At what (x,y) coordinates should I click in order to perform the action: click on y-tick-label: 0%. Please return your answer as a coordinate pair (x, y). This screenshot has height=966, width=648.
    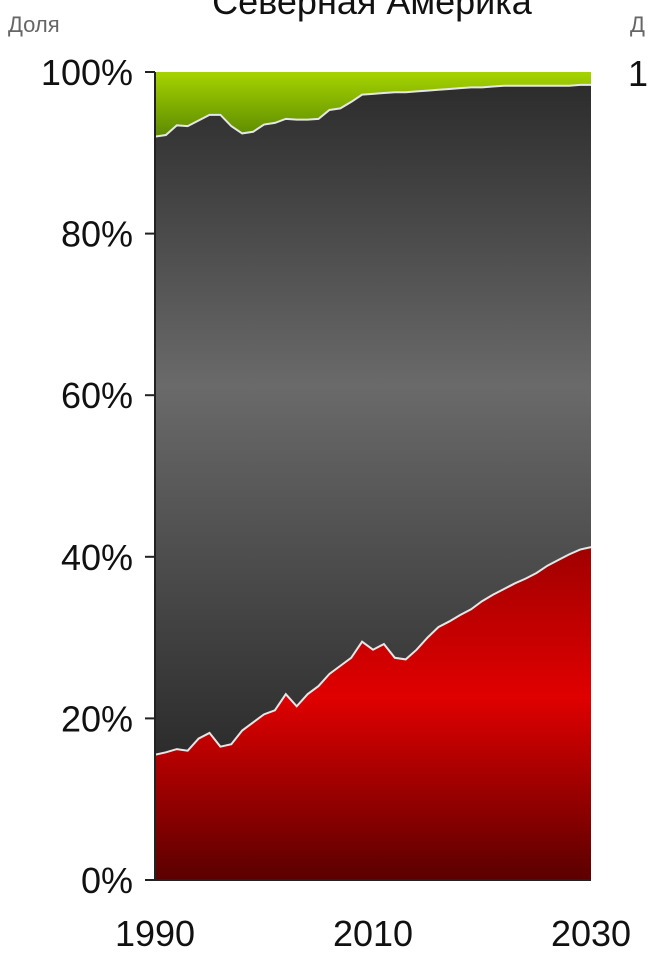
    Looking at the image, I should click on (107, 880).